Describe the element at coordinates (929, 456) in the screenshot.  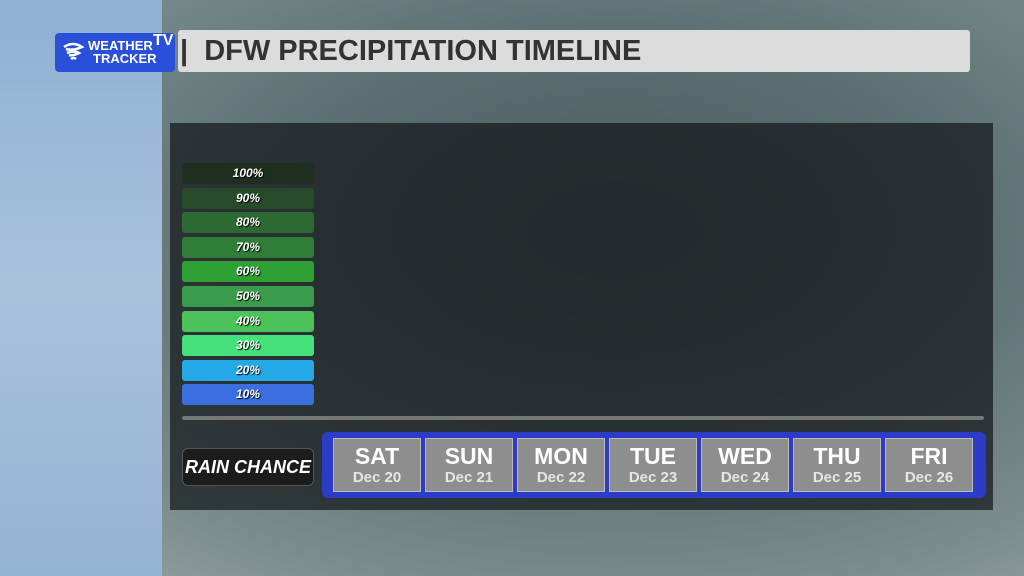
I see `day-name: FRI` at that location.